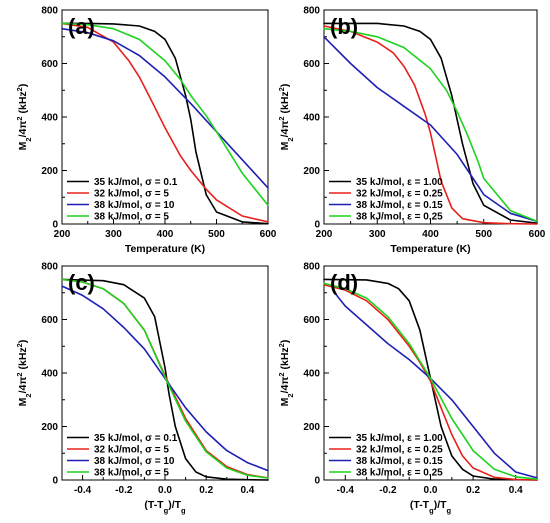 The image size is (550, 523). I want to click on panel-label: (a), so click(81, 26).